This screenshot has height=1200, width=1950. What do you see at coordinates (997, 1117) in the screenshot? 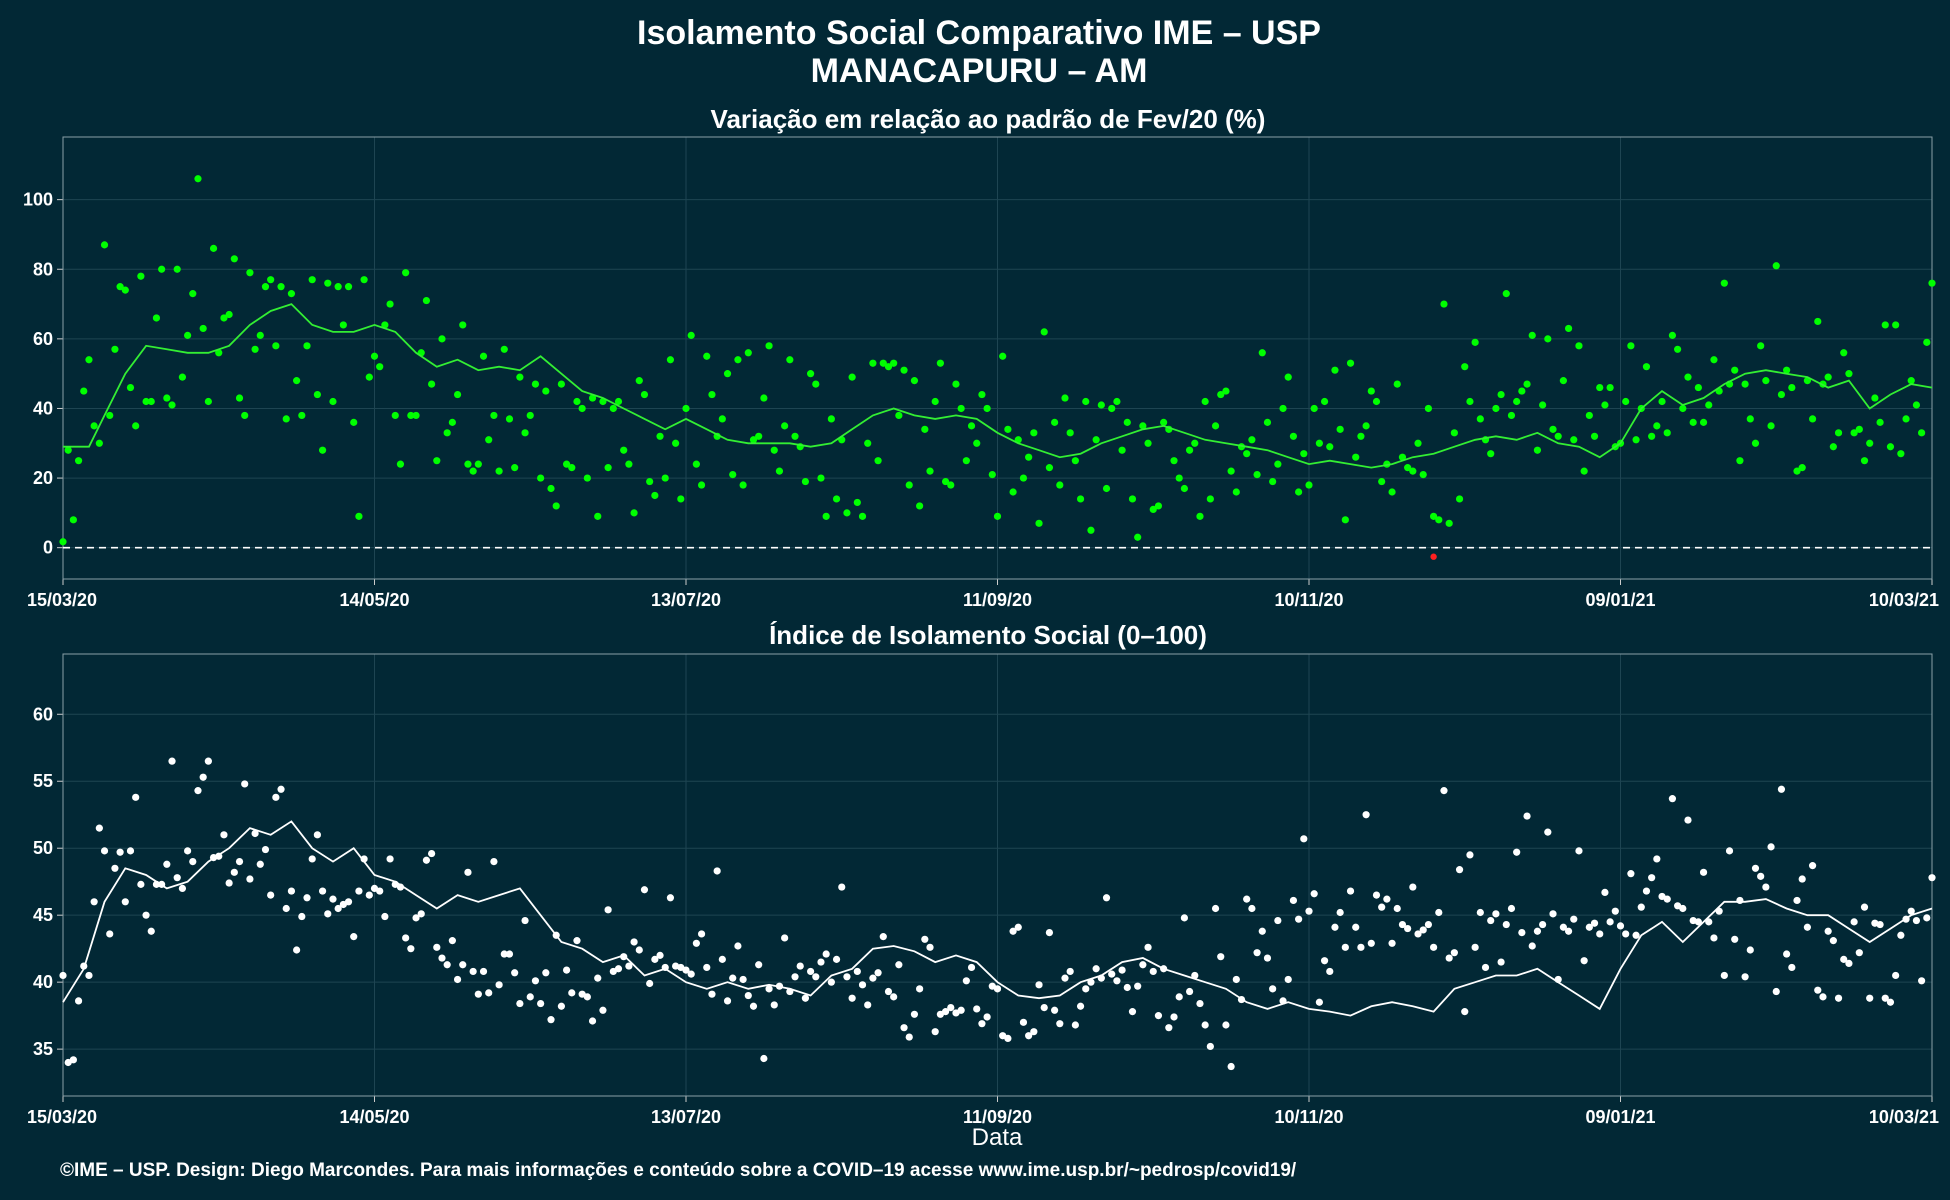
I see `x-tick-label: 11/09/20` at bounding box center [997, 1117].